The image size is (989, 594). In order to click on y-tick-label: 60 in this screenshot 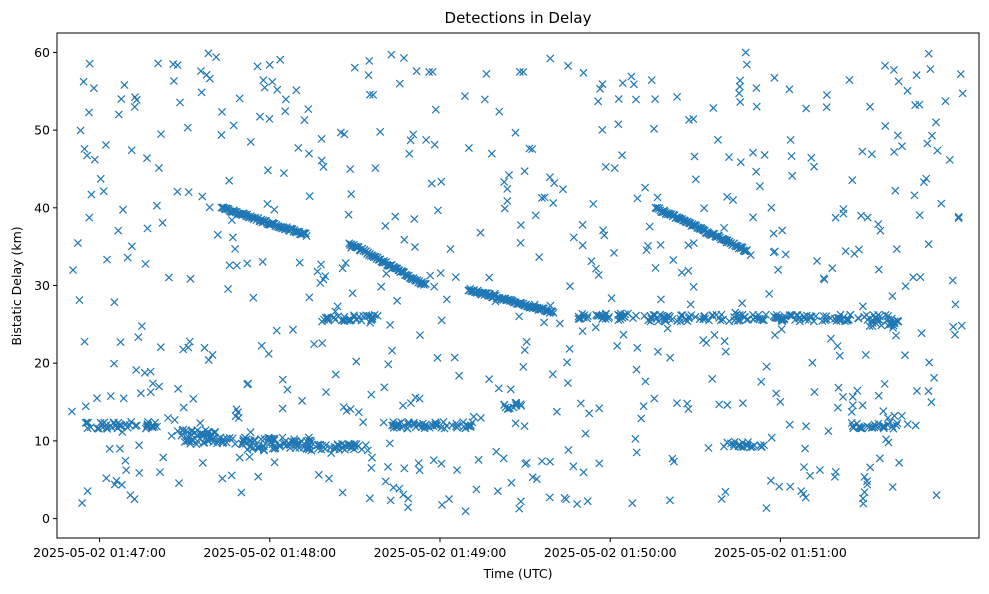, I will do `click(42, 52)`.